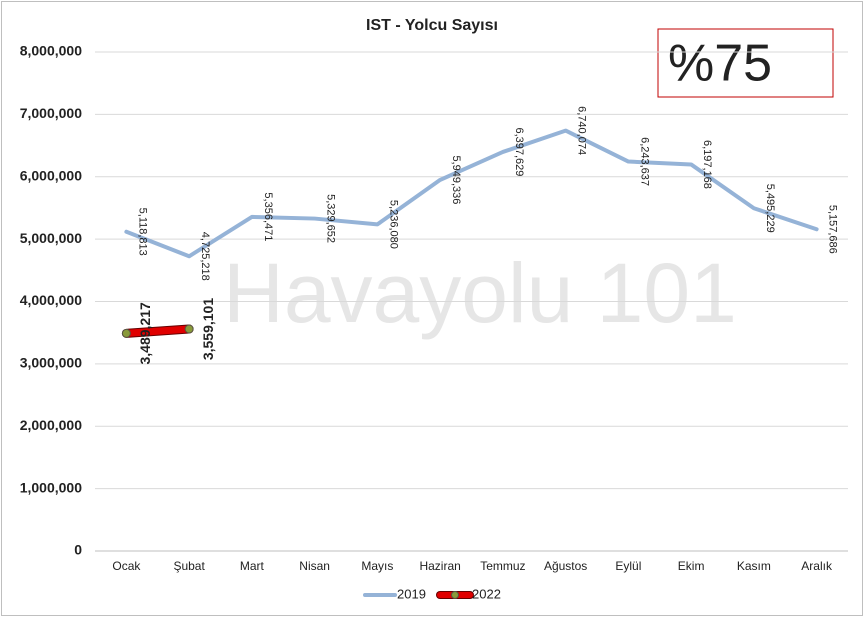 The height and width of the screenshot is (620, 868). What do you see at coordinates (51, 113) in the screenshot?
I see `y-tick-label: 7,000,000` at bounding box center [51, 113].